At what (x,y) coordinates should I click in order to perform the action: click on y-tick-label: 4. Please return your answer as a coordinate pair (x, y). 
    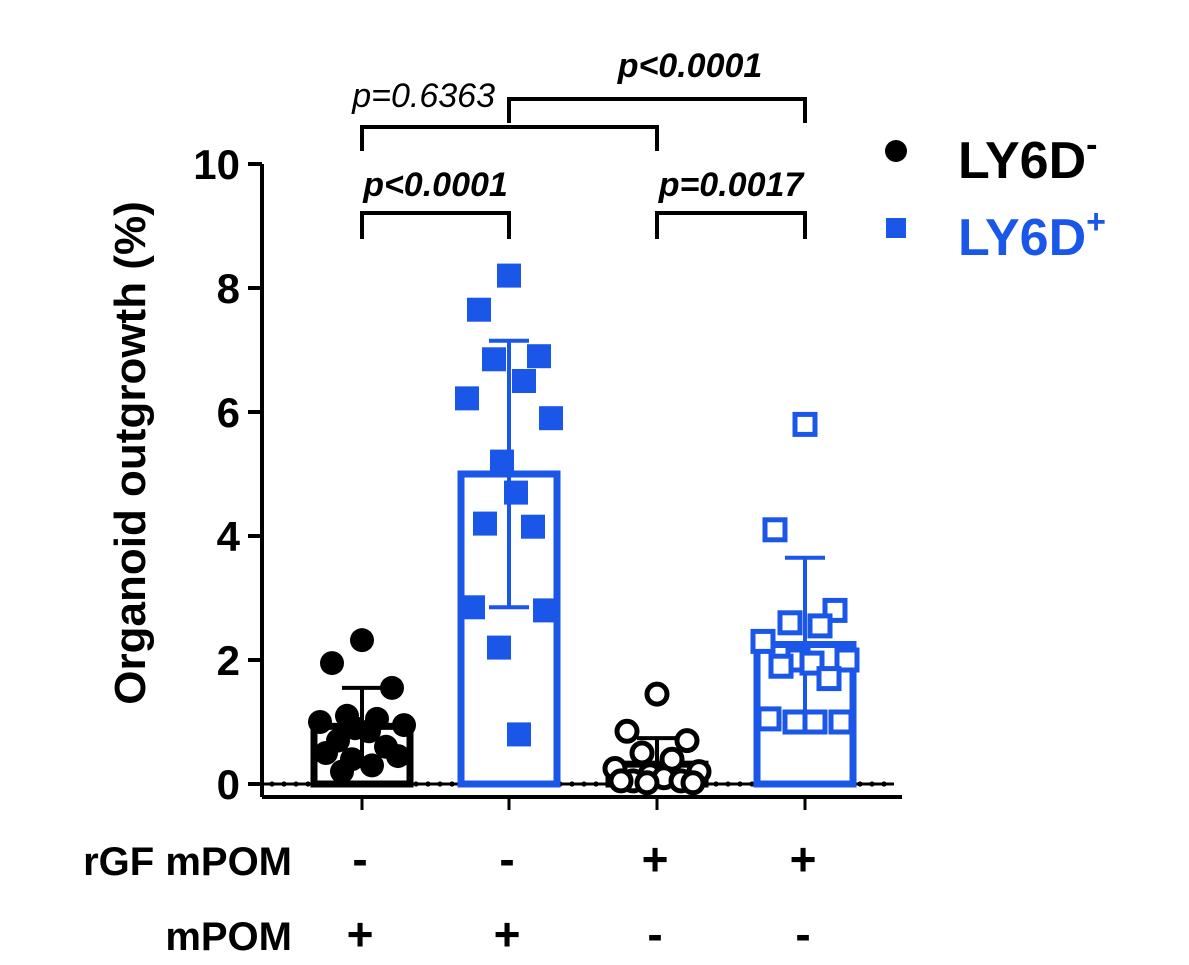
    Looking at the image, I should click on (229, 536).